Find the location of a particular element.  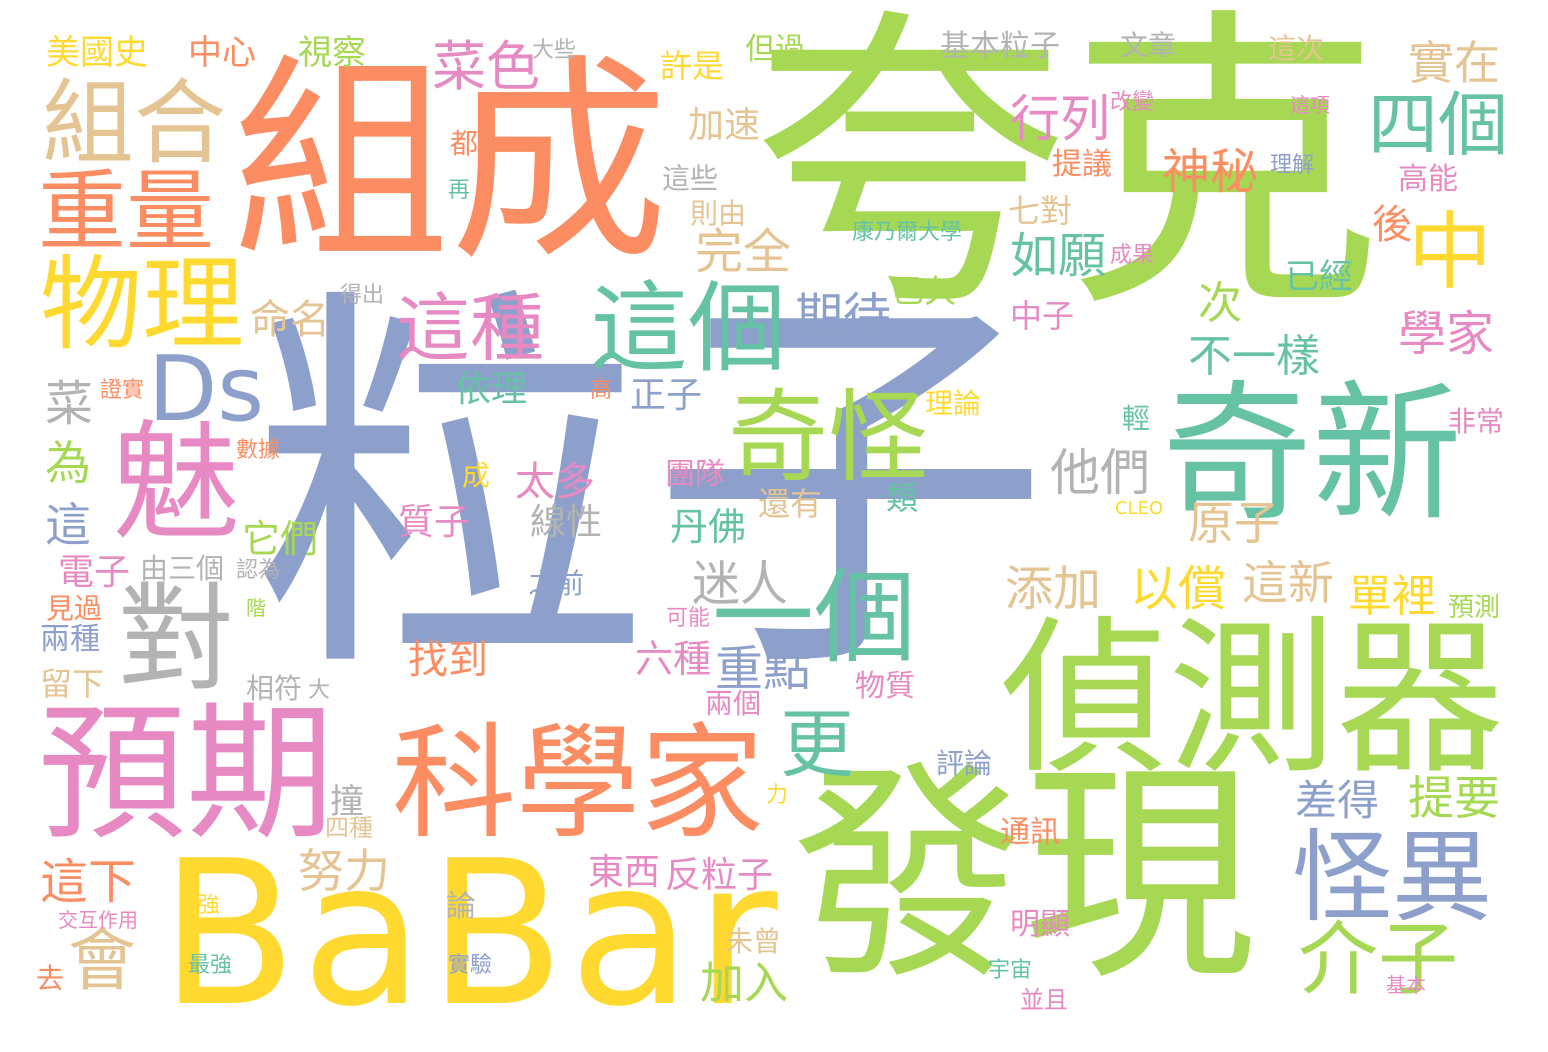

word-inspect: 視察 is located at coordinates (332, 53).